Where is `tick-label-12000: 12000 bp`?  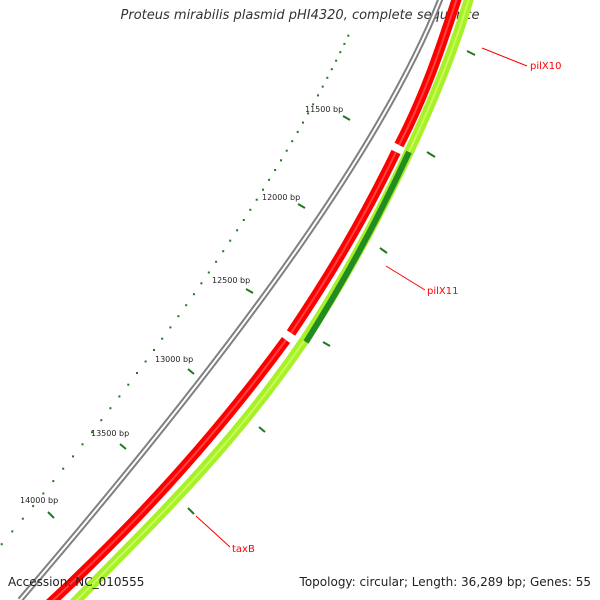
tick-label-12000: 12000 bp is located at coordinates (281, 197).